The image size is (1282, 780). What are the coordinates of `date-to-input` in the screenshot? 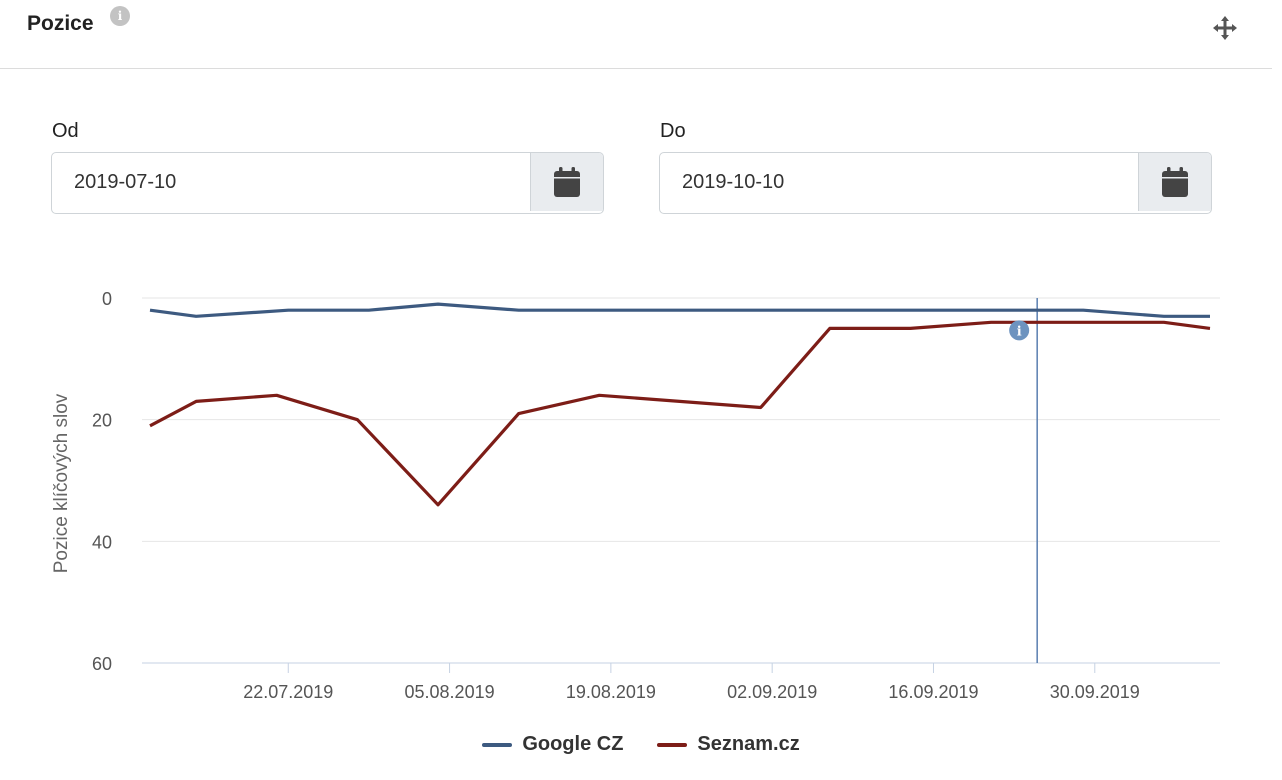 It's located at (899, 182).